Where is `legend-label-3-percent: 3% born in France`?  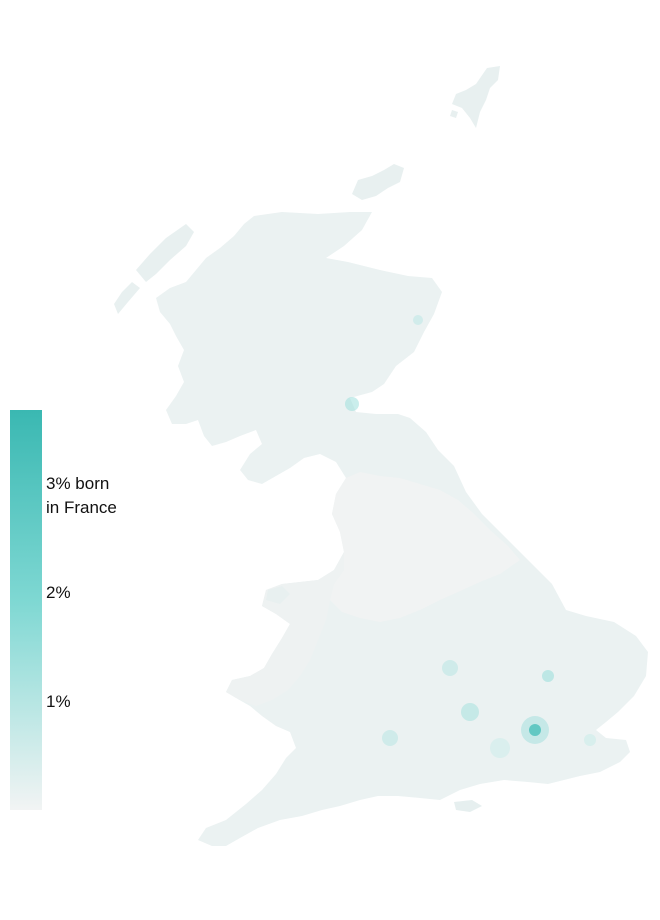
legend-label-3-percent: 3% born in France is located at coordinates (81, 495).